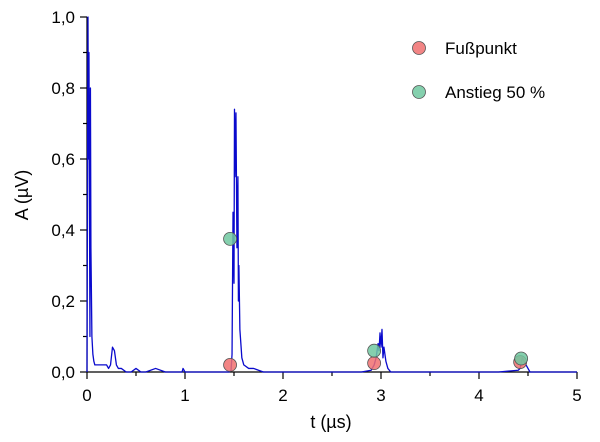 This screenshot has height=442, width=600. Describe the element at coordinates (478, 395) in the screenshot. I see `x-tick-label: 4` at that location.